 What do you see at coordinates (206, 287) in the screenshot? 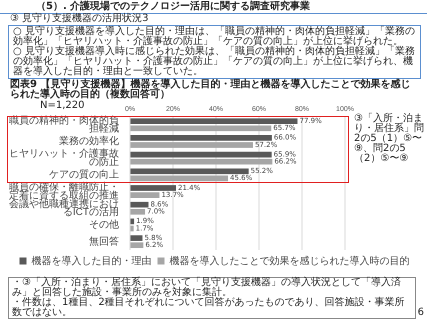
I see `text: ・③「入所・泊まり・居住系」において「見守り支援機器」の導入状況として「導入済み」と回答した施設・事業所のみを対象に集計。` at bounding box center [206, 287].